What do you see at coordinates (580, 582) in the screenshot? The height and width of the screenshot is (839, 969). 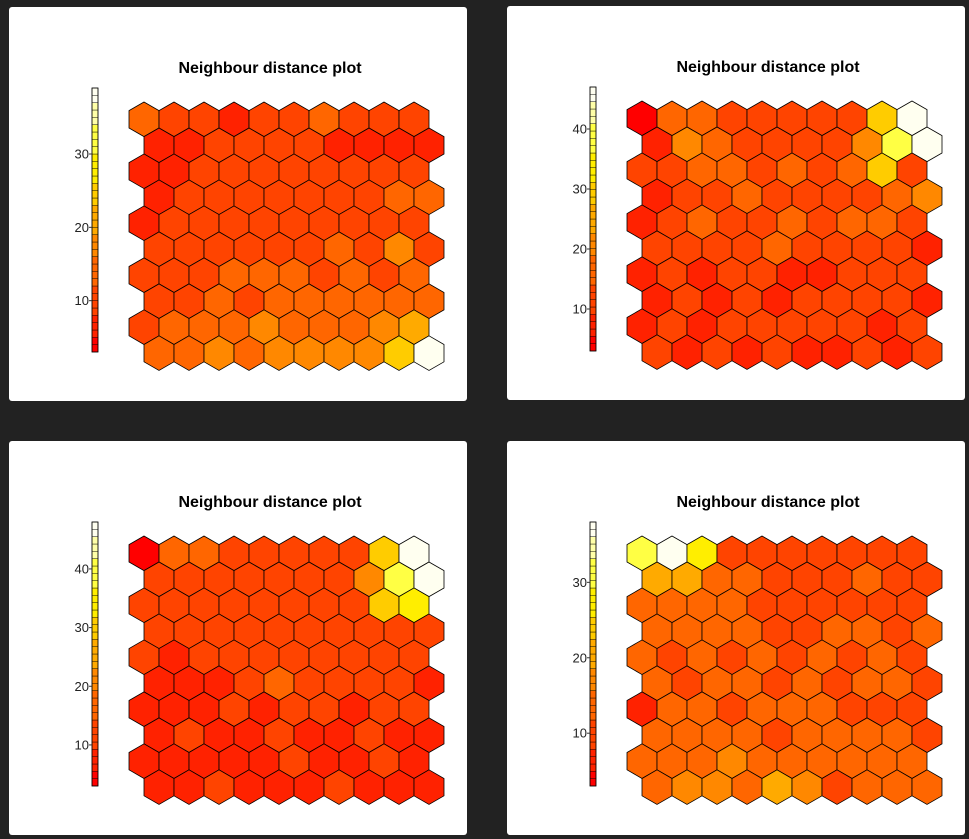 I see `colorbar-tick-label: 30` at bounding box center [580, 582].